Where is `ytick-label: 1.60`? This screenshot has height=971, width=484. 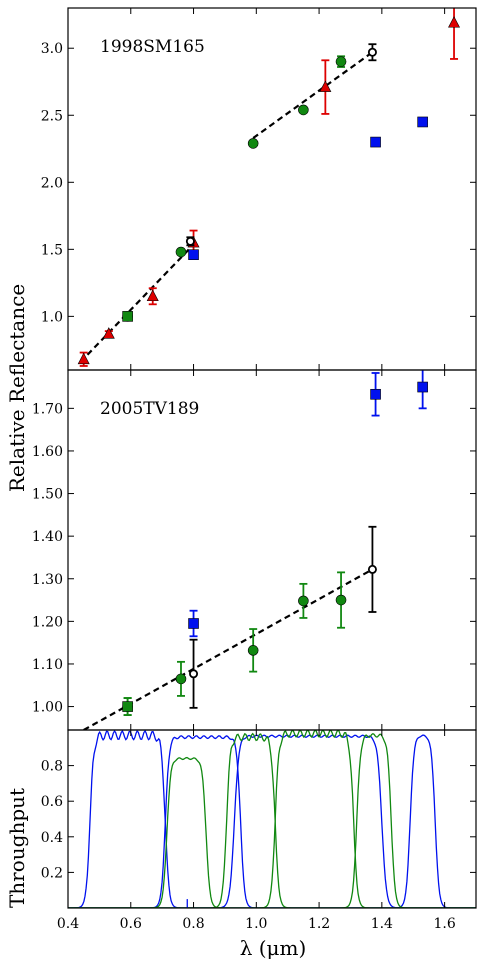
ytick-label: 1.60 is located at coordinates (47, 452).